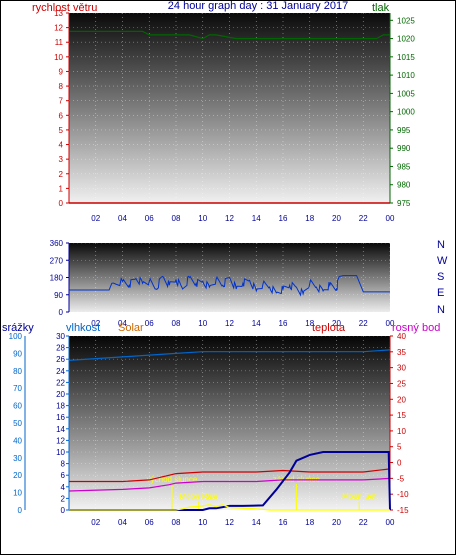 The height and width of the screenshot is (555, 456). What do you see at coordinates (401, 368) in the screenshot?
I see `temperature-tick-label: 30` at bounding box center [401, 368].